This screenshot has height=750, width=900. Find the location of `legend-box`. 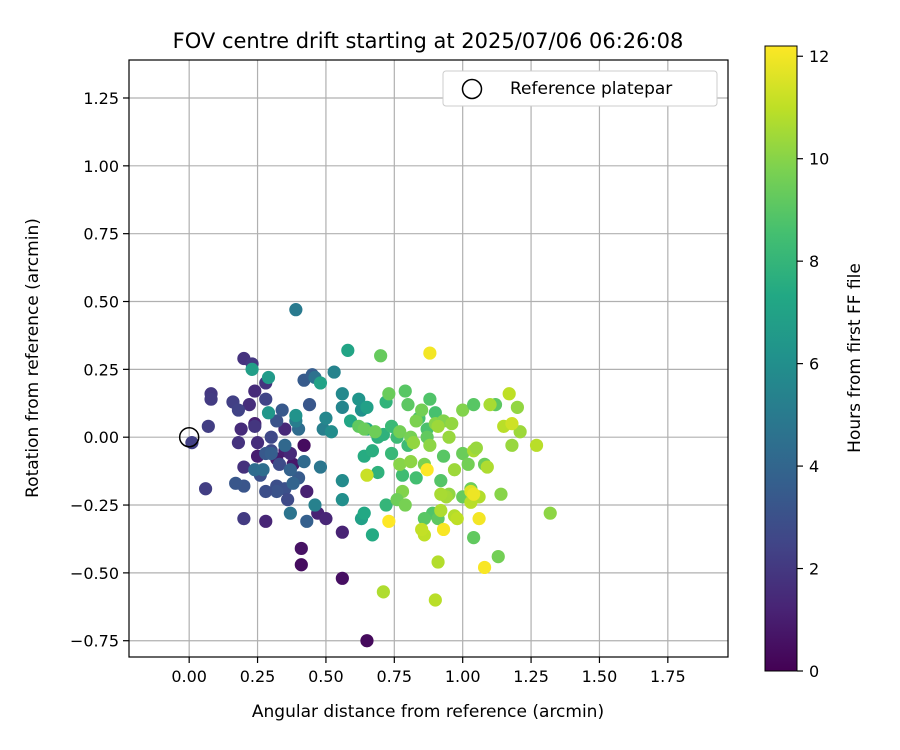

legend-box is located at coordinates (580, 88).